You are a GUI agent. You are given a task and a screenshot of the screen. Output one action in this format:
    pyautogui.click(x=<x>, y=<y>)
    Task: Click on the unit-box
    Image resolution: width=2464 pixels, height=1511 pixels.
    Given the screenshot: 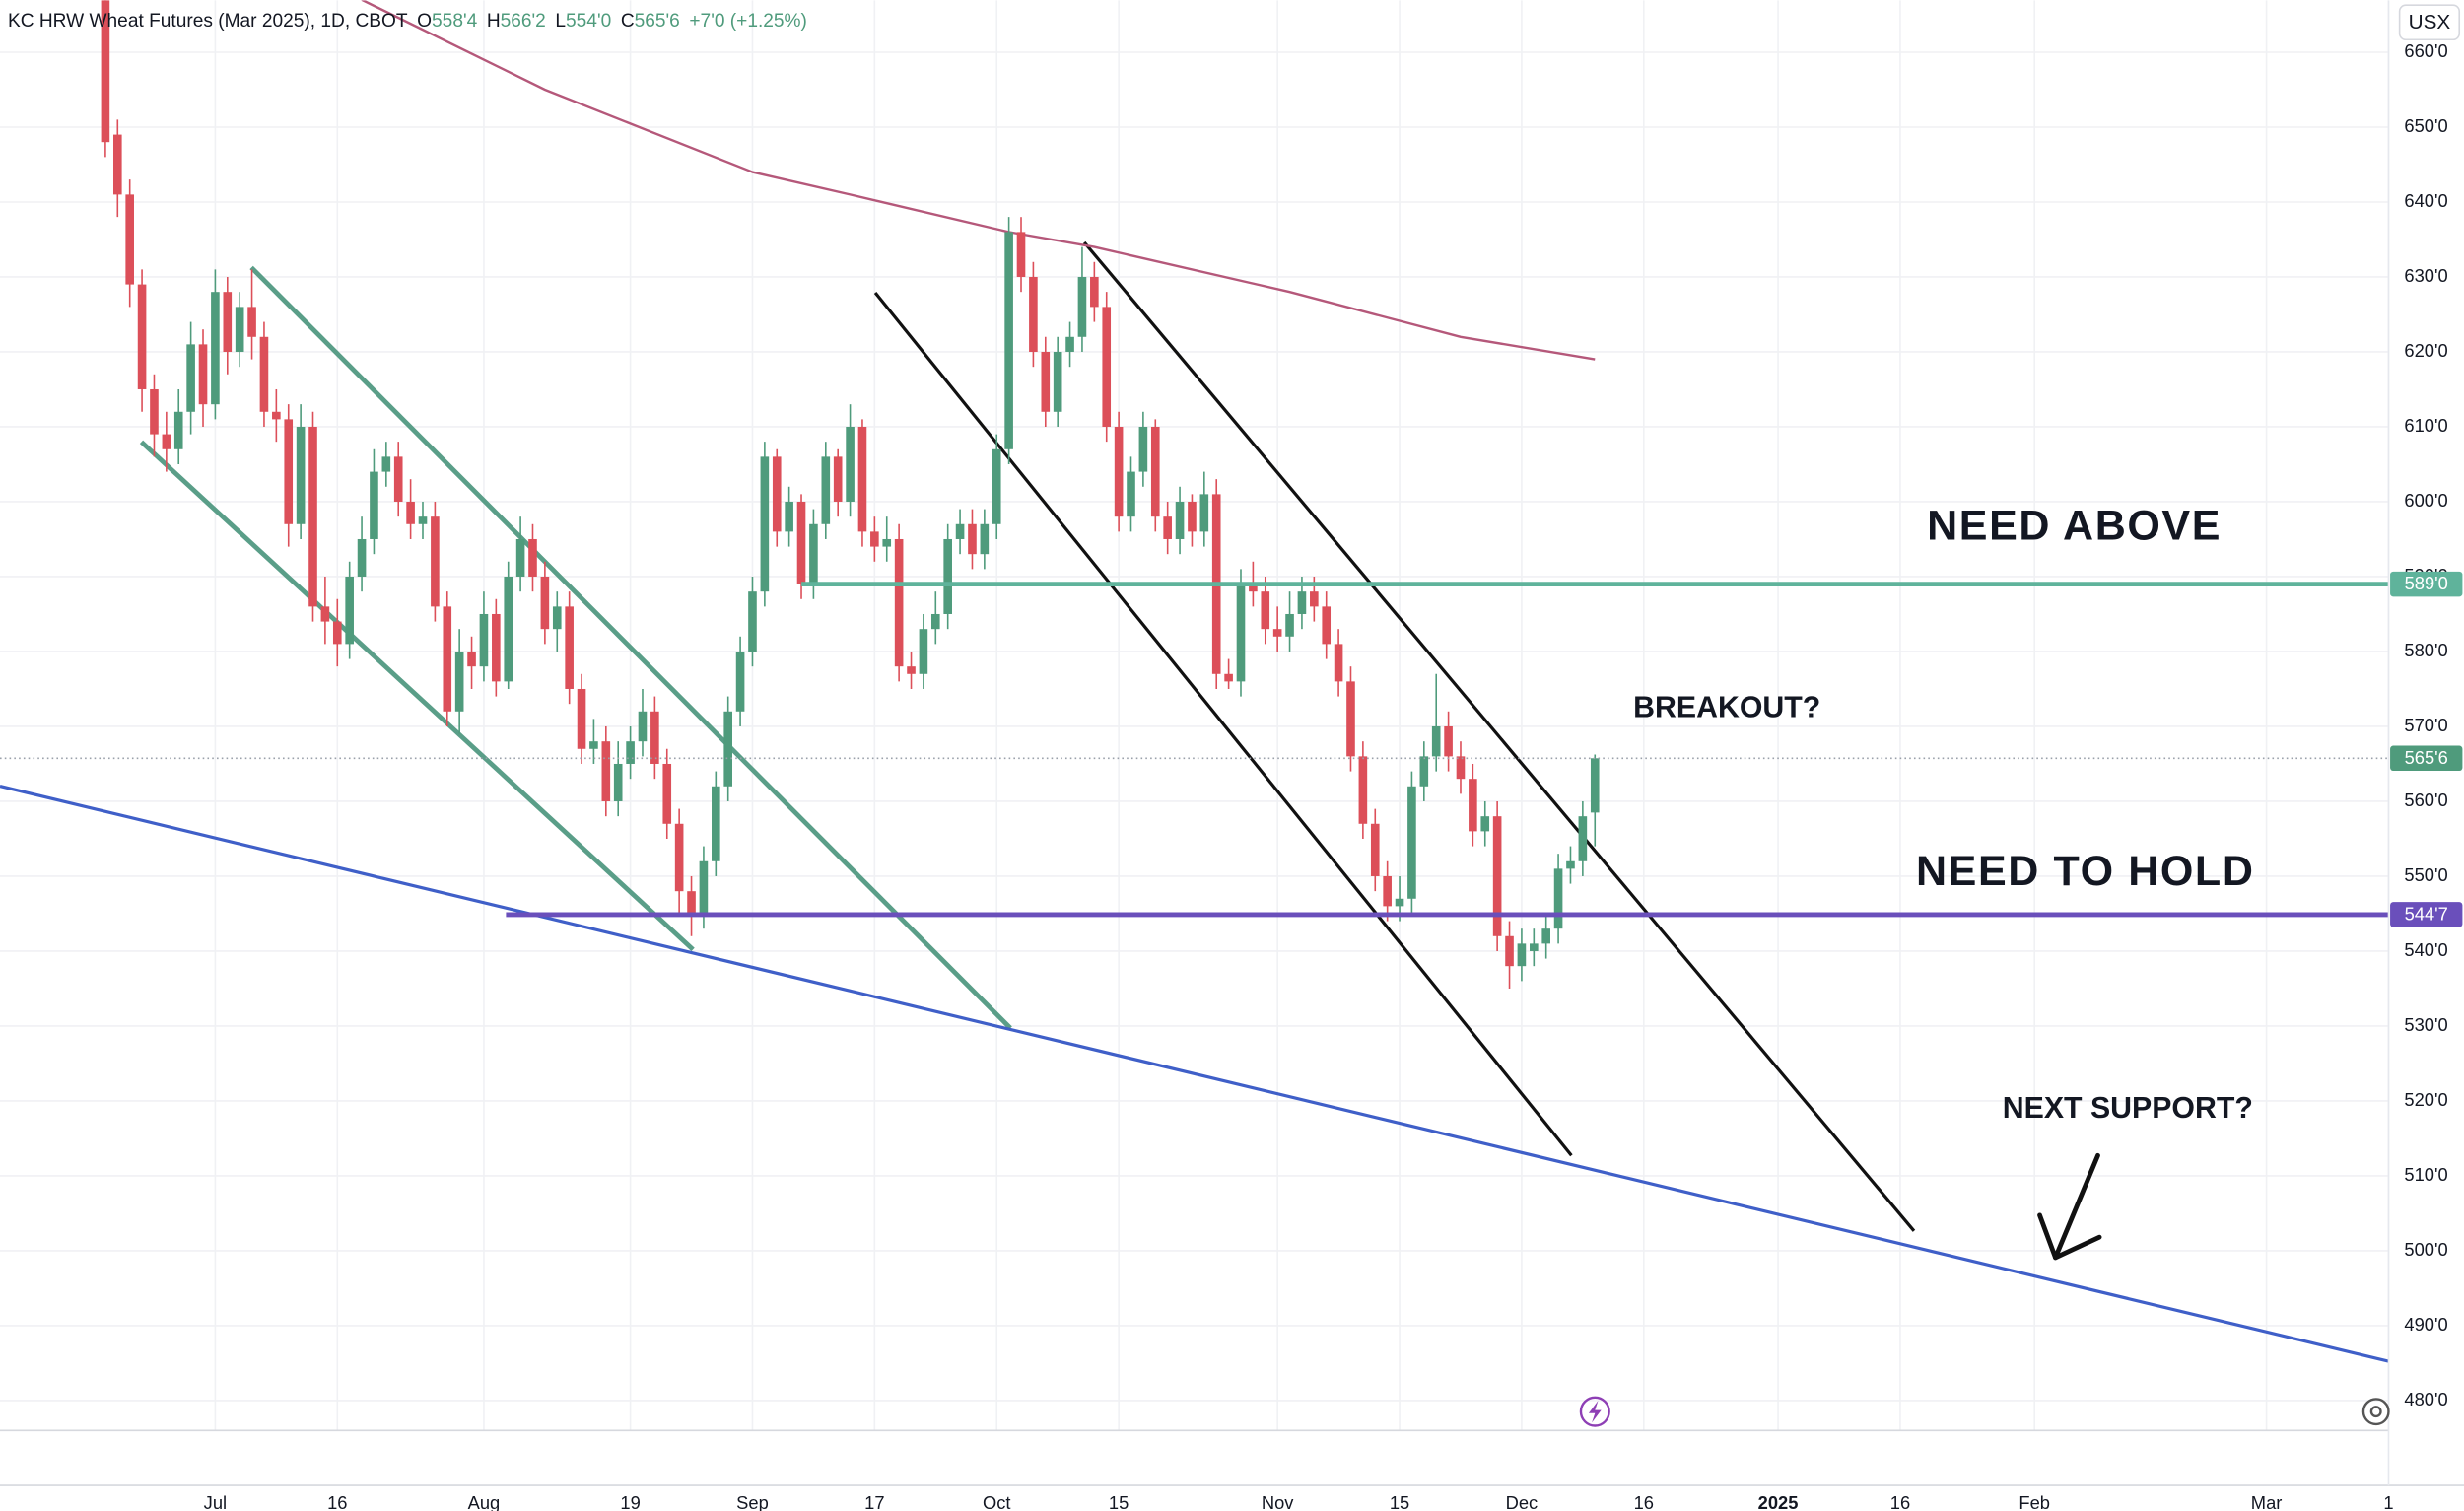 What is the action you would take?
    pyautogui.click(x=2429, y=22)
    